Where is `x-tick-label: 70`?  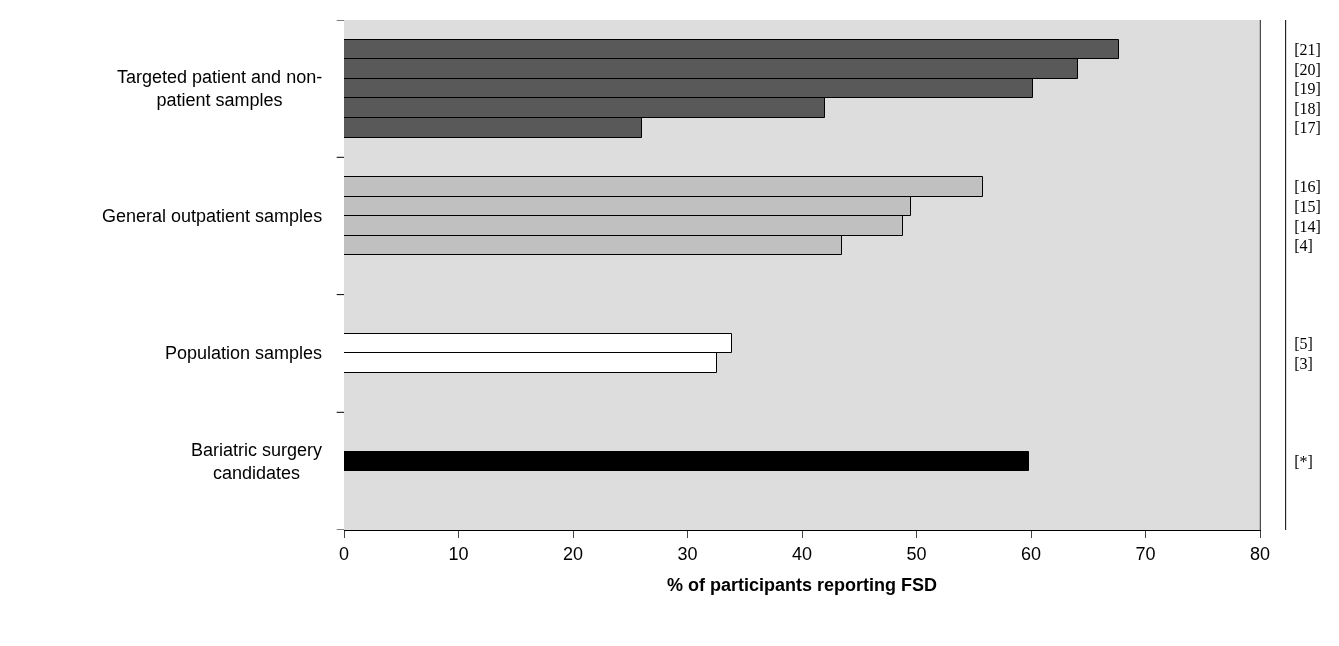 x-tick-label: 70 is located at coordinates (1145, 553).